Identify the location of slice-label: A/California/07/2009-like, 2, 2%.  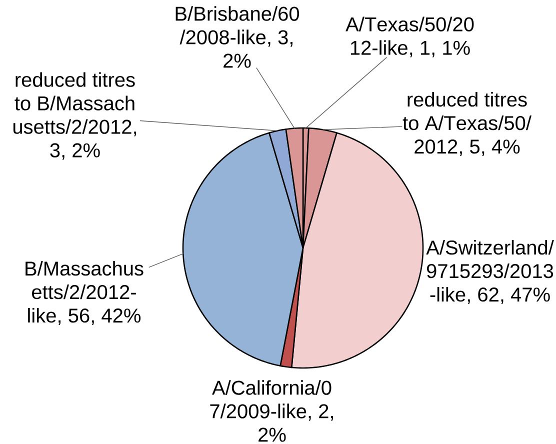
(271, 411).